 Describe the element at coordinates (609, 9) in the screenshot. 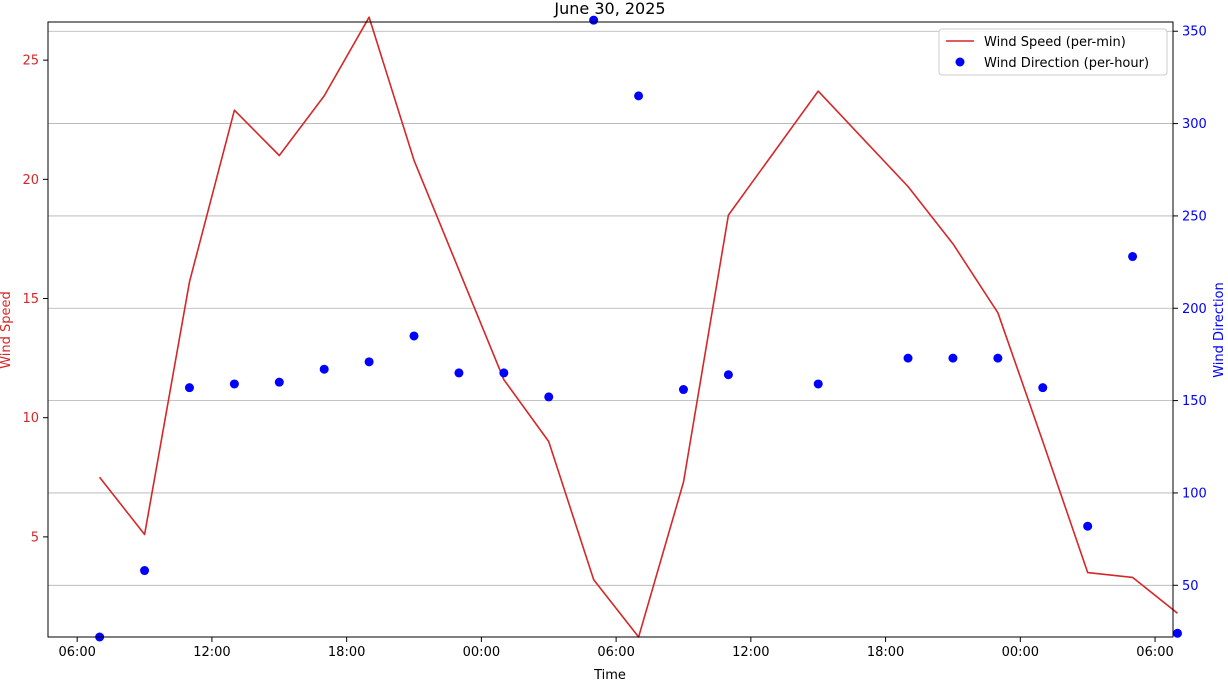

I see `chart-title: June 30, 2025` at that location.